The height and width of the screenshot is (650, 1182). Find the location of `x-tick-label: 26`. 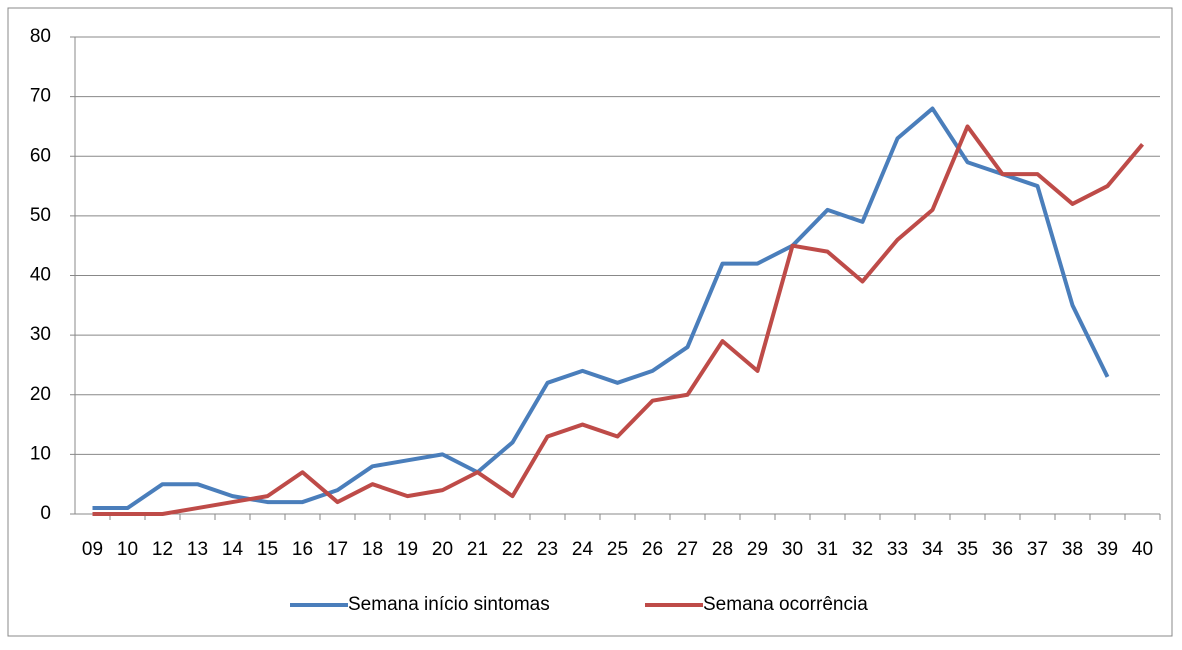

x-tick-label: 26 is located at coordinates (652, 549).